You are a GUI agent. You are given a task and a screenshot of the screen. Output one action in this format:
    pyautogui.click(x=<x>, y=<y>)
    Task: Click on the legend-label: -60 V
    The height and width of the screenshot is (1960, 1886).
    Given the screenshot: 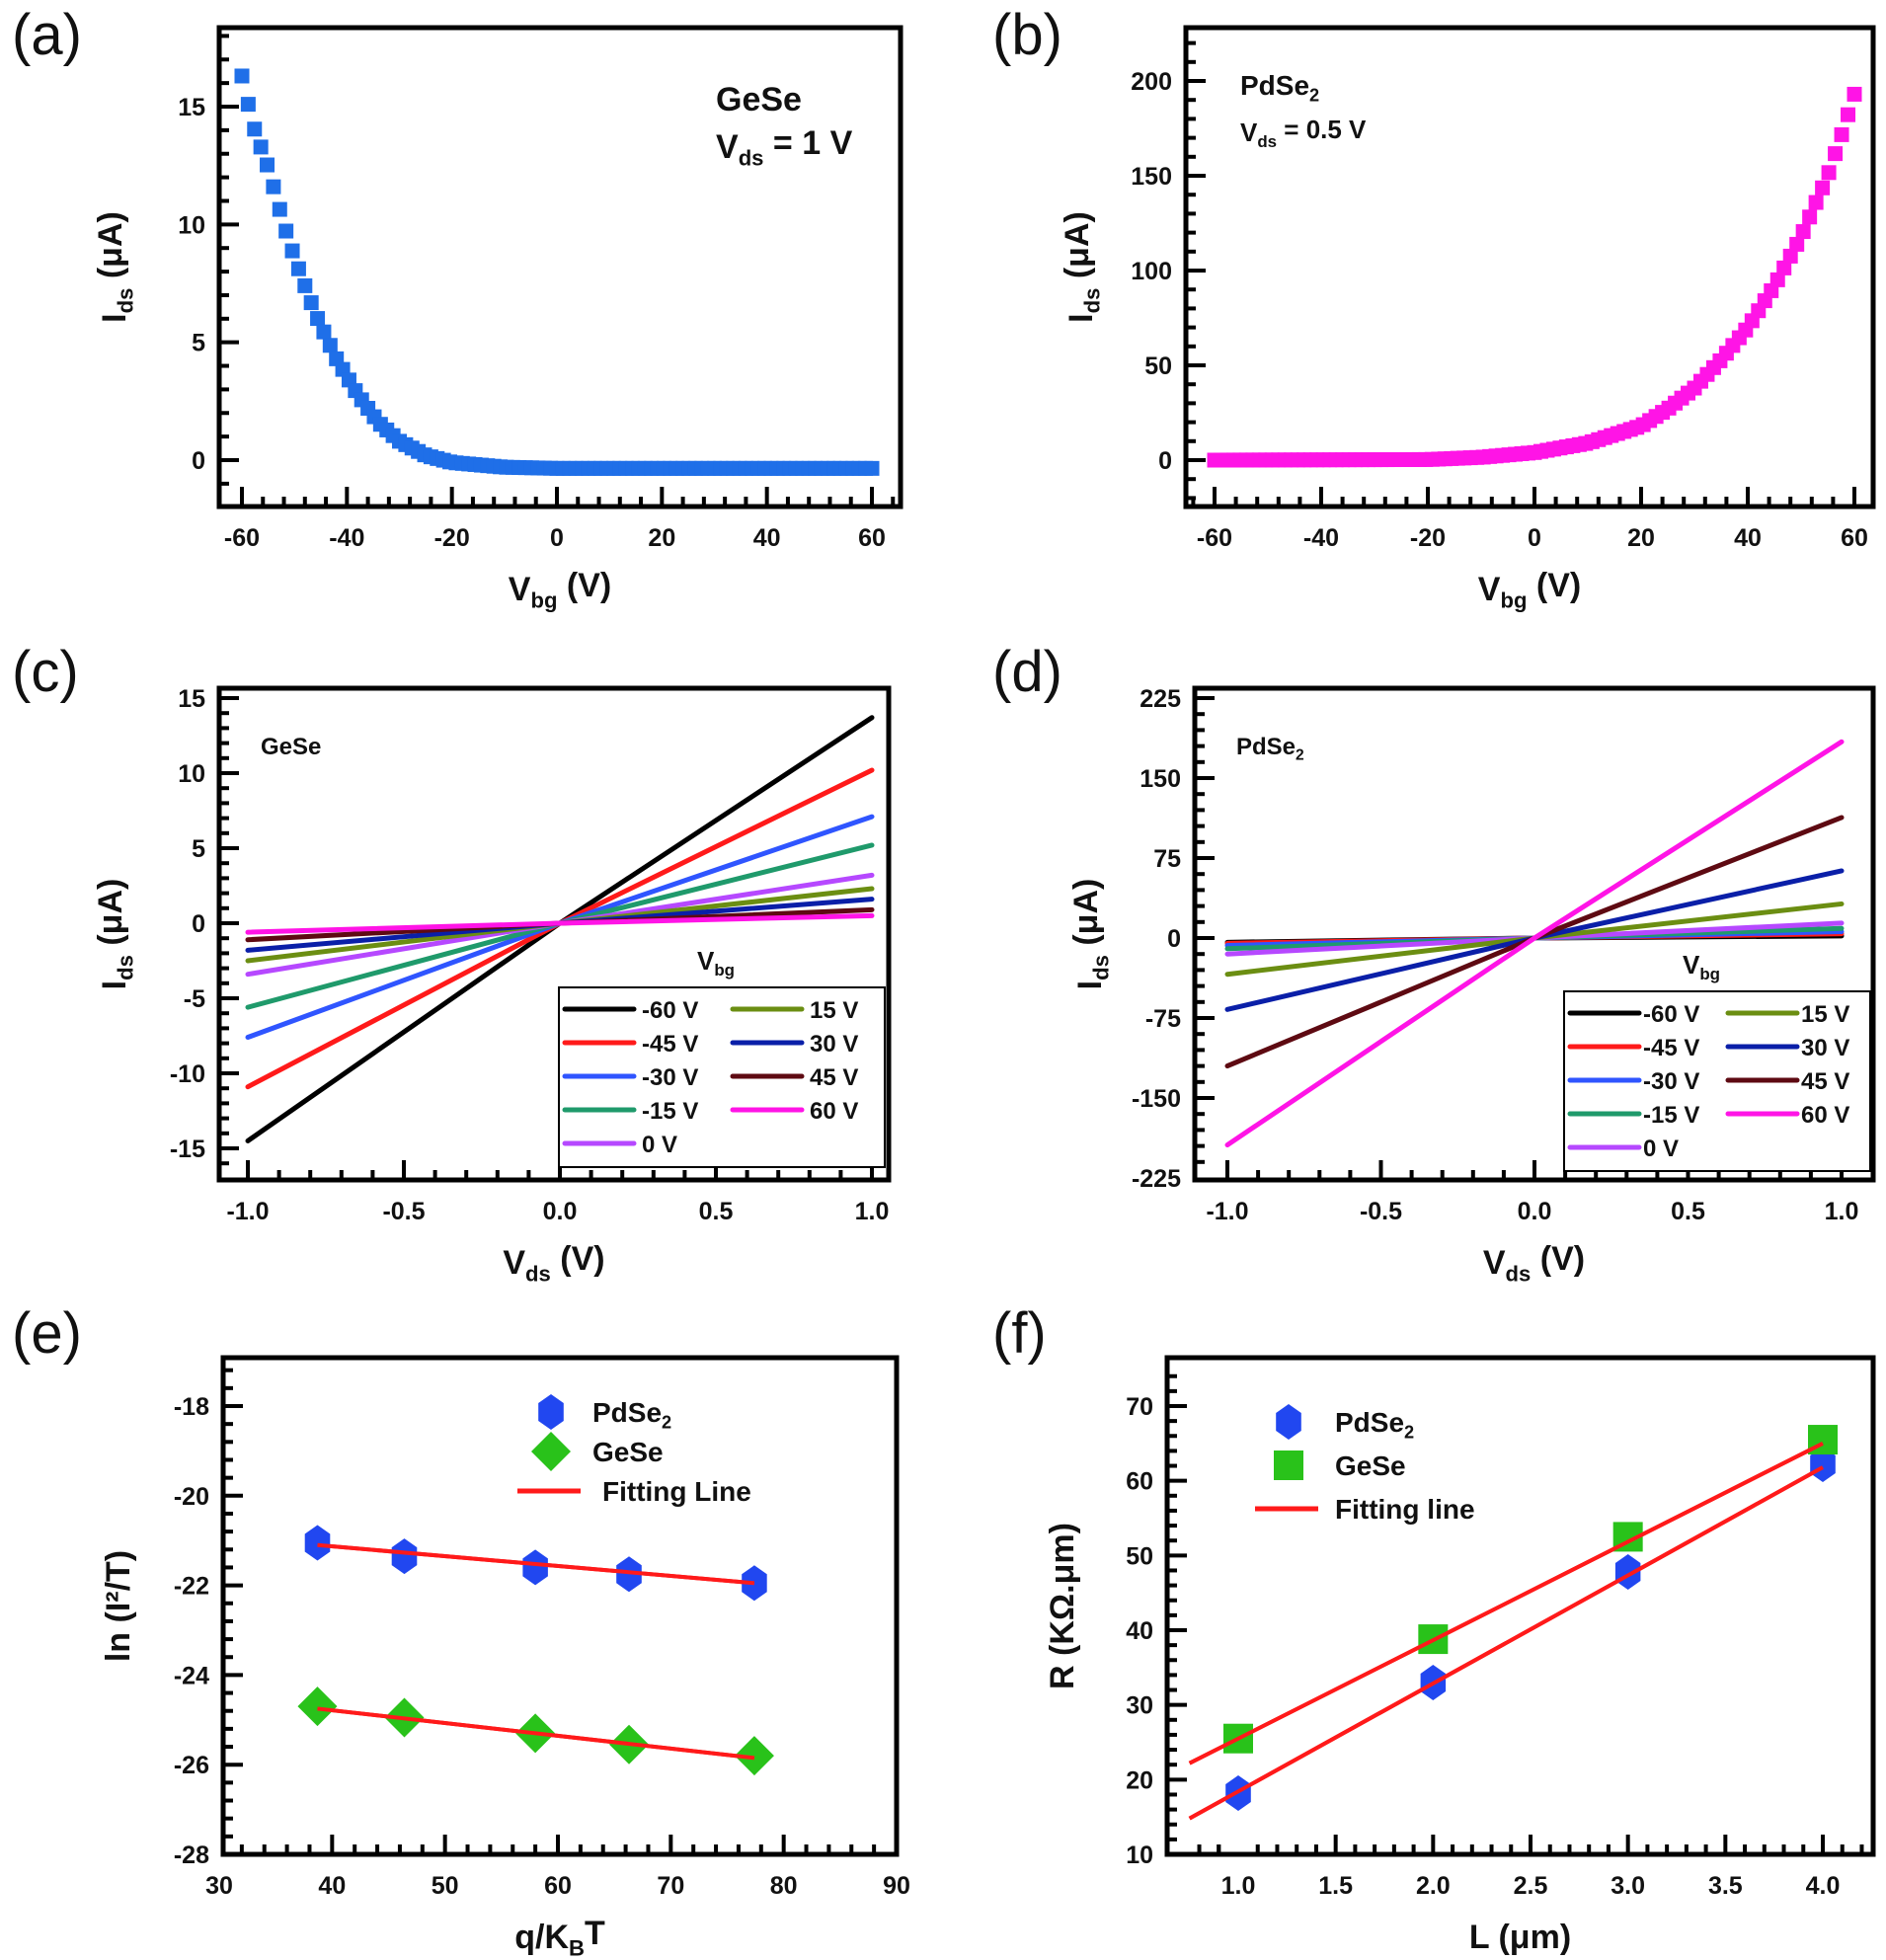 What is the action you would take?
    pyautogui.click(x=670, y=1011)
    